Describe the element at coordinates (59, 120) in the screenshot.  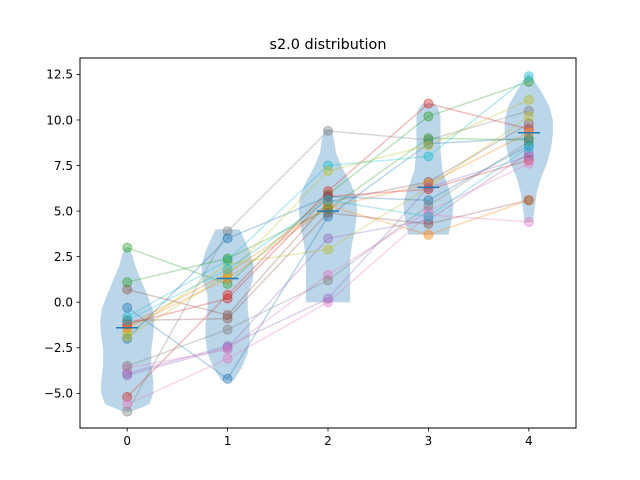
I see `y-tick-label: 10.0` at that location.